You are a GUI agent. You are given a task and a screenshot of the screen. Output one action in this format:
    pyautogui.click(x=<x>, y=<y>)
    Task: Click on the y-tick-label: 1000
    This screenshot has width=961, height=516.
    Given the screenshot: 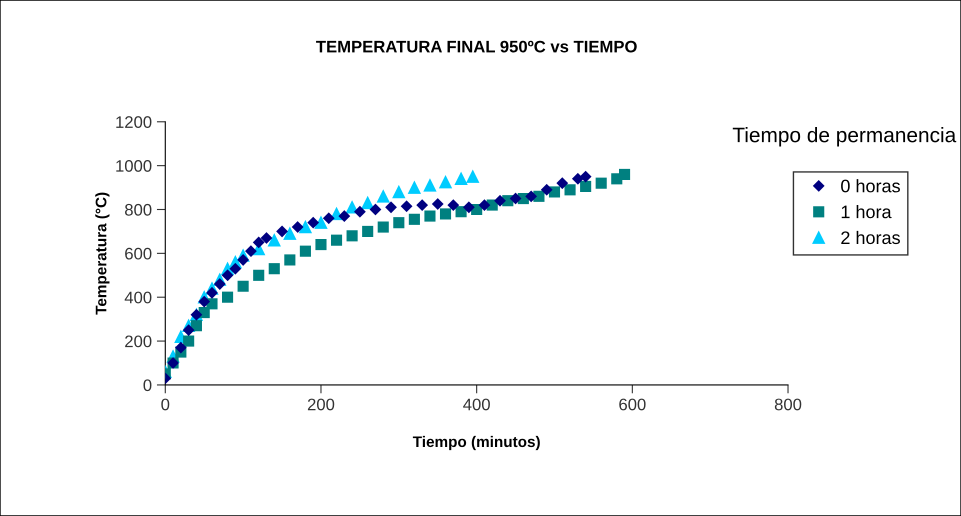 What is the action you would take?
    pyautogui.click(x=134, y=166)
    